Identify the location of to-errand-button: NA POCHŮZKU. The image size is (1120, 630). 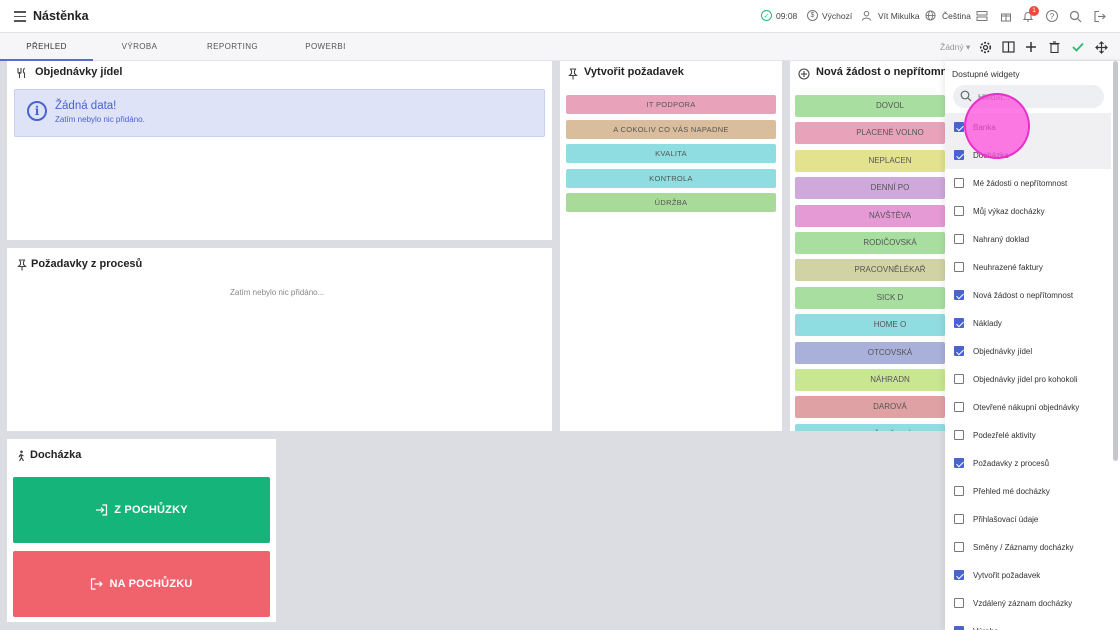
(141, 584).